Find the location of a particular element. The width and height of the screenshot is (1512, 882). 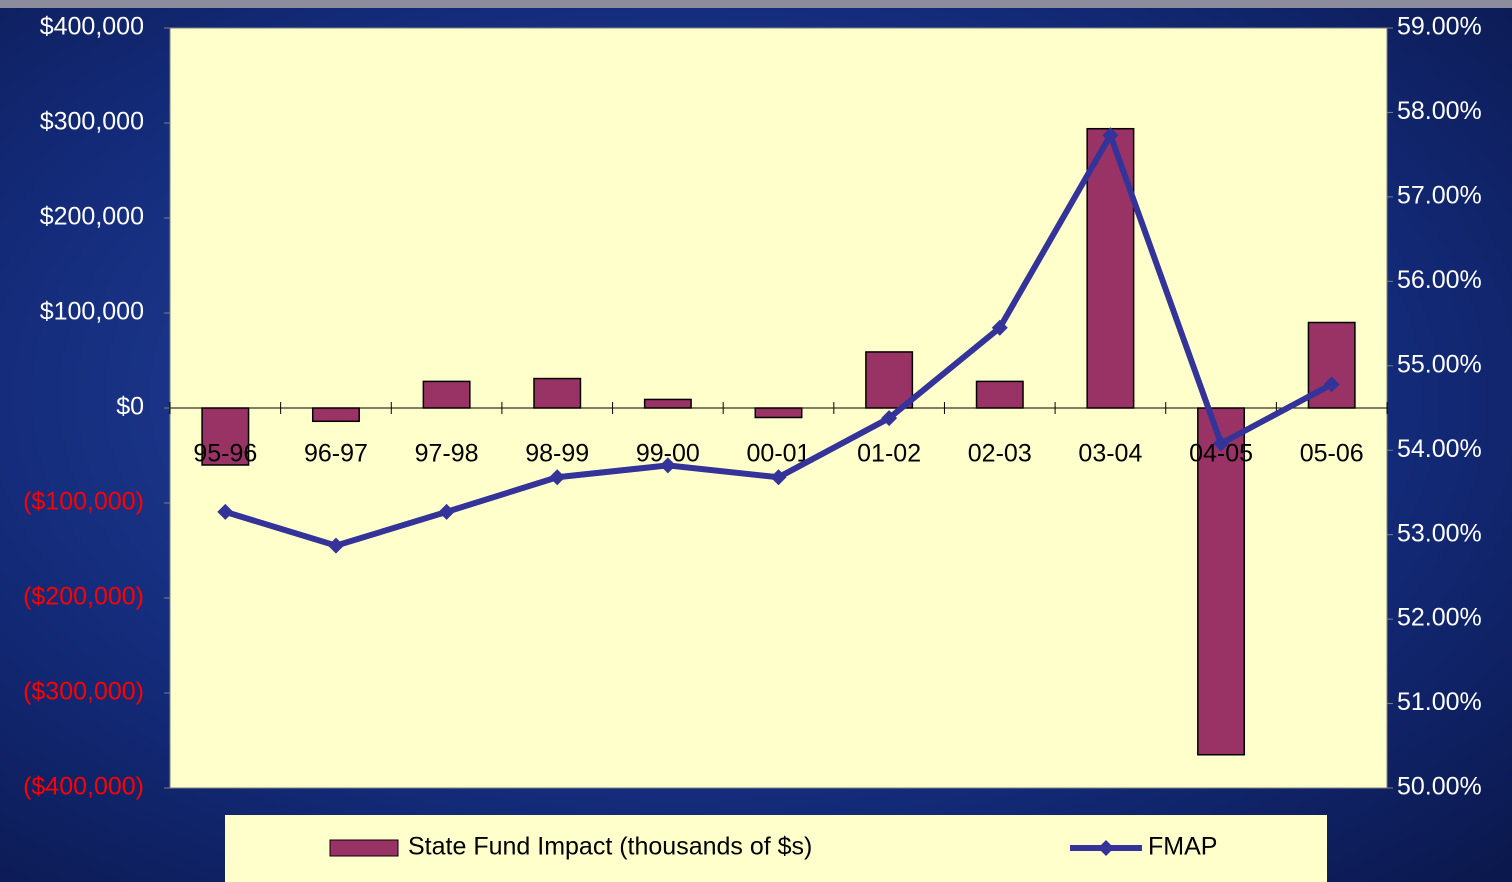

y-tick-label: $0 is located at coordinates (130, 407).